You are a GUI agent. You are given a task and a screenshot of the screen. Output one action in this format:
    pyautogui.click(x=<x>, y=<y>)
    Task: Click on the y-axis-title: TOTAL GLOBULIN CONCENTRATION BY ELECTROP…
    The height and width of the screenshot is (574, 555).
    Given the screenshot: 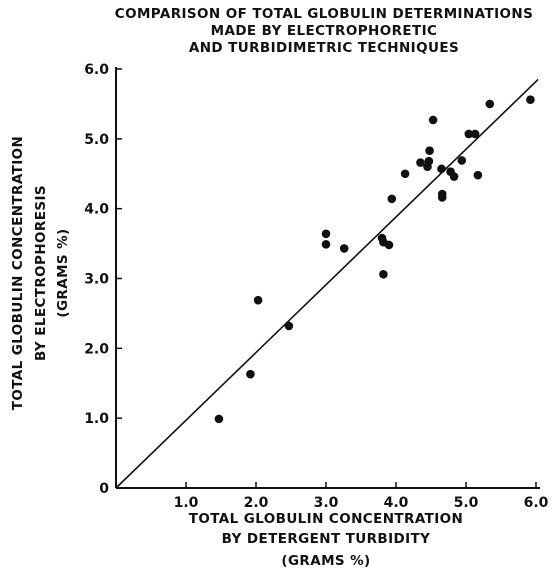 What is the action you would take?
    pyautogui.click(x=40, y=273)
    